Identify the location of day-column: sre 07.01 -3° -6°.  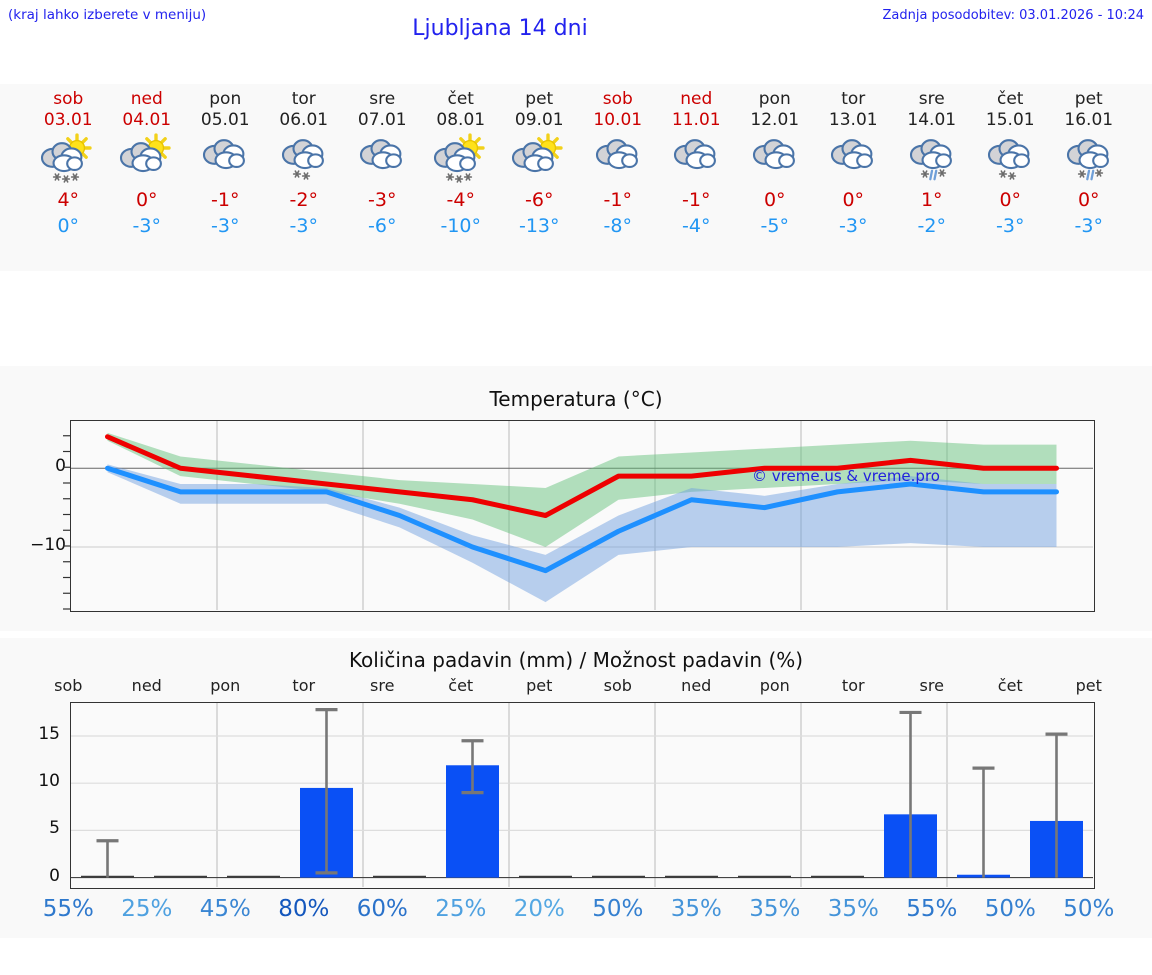
(382, 177).